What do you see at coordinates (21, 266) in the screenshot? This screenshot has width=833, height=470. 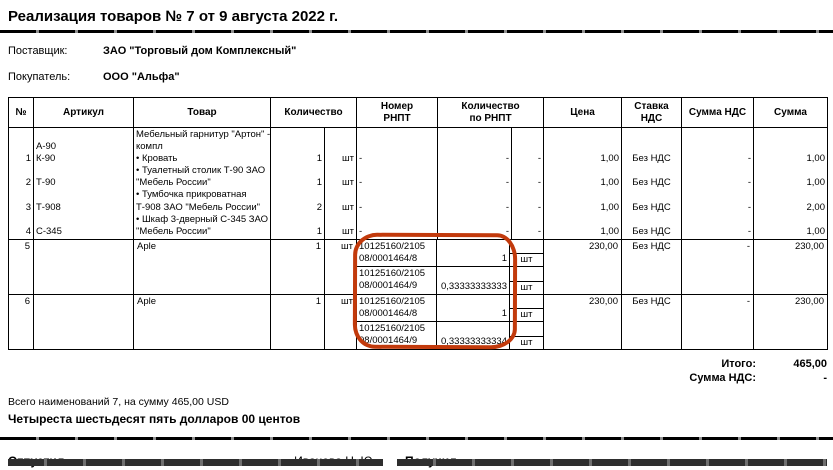 I see `item-no: 5` at bounding box center [21, 266].